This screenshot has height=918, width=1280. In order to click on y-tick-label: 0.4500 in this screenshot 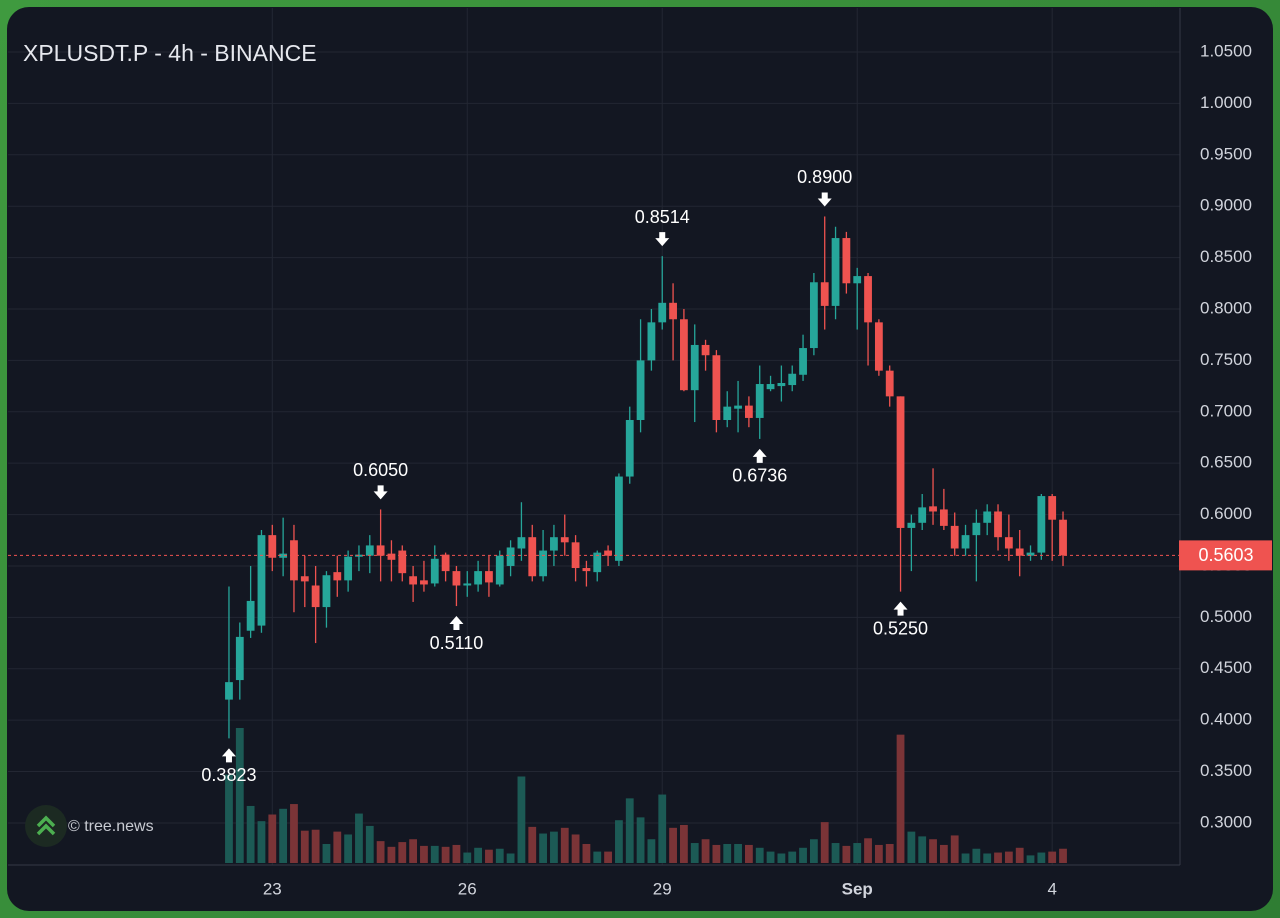, I will do `click(1226, 667)`.